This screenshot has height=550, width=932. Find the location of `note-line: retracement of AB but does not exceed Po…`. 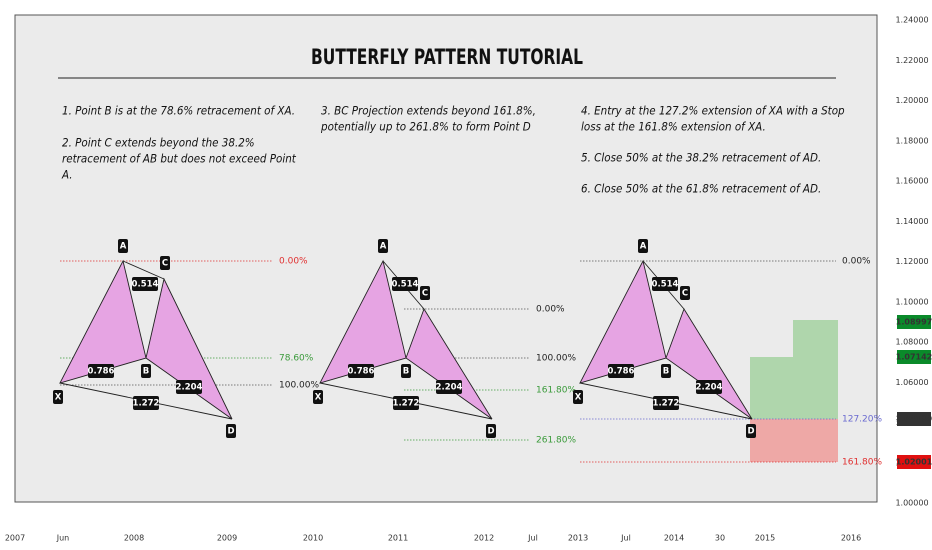

note-line: retracement of AB but does not exceed Po… is located at coordinates (179, 159).